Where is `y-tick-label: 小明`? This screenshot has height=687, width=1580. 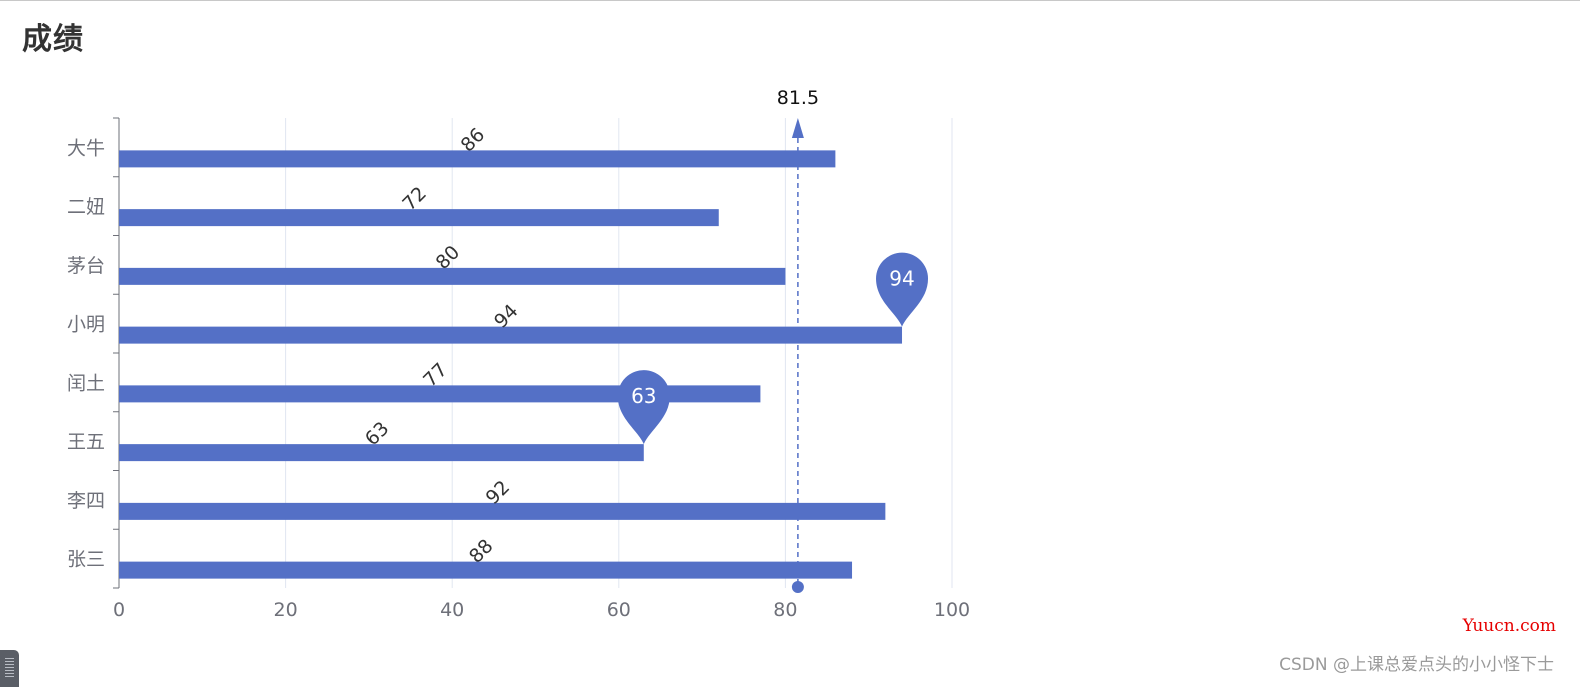 y-tick-label: 小明 is located at coordinates (86, 325).